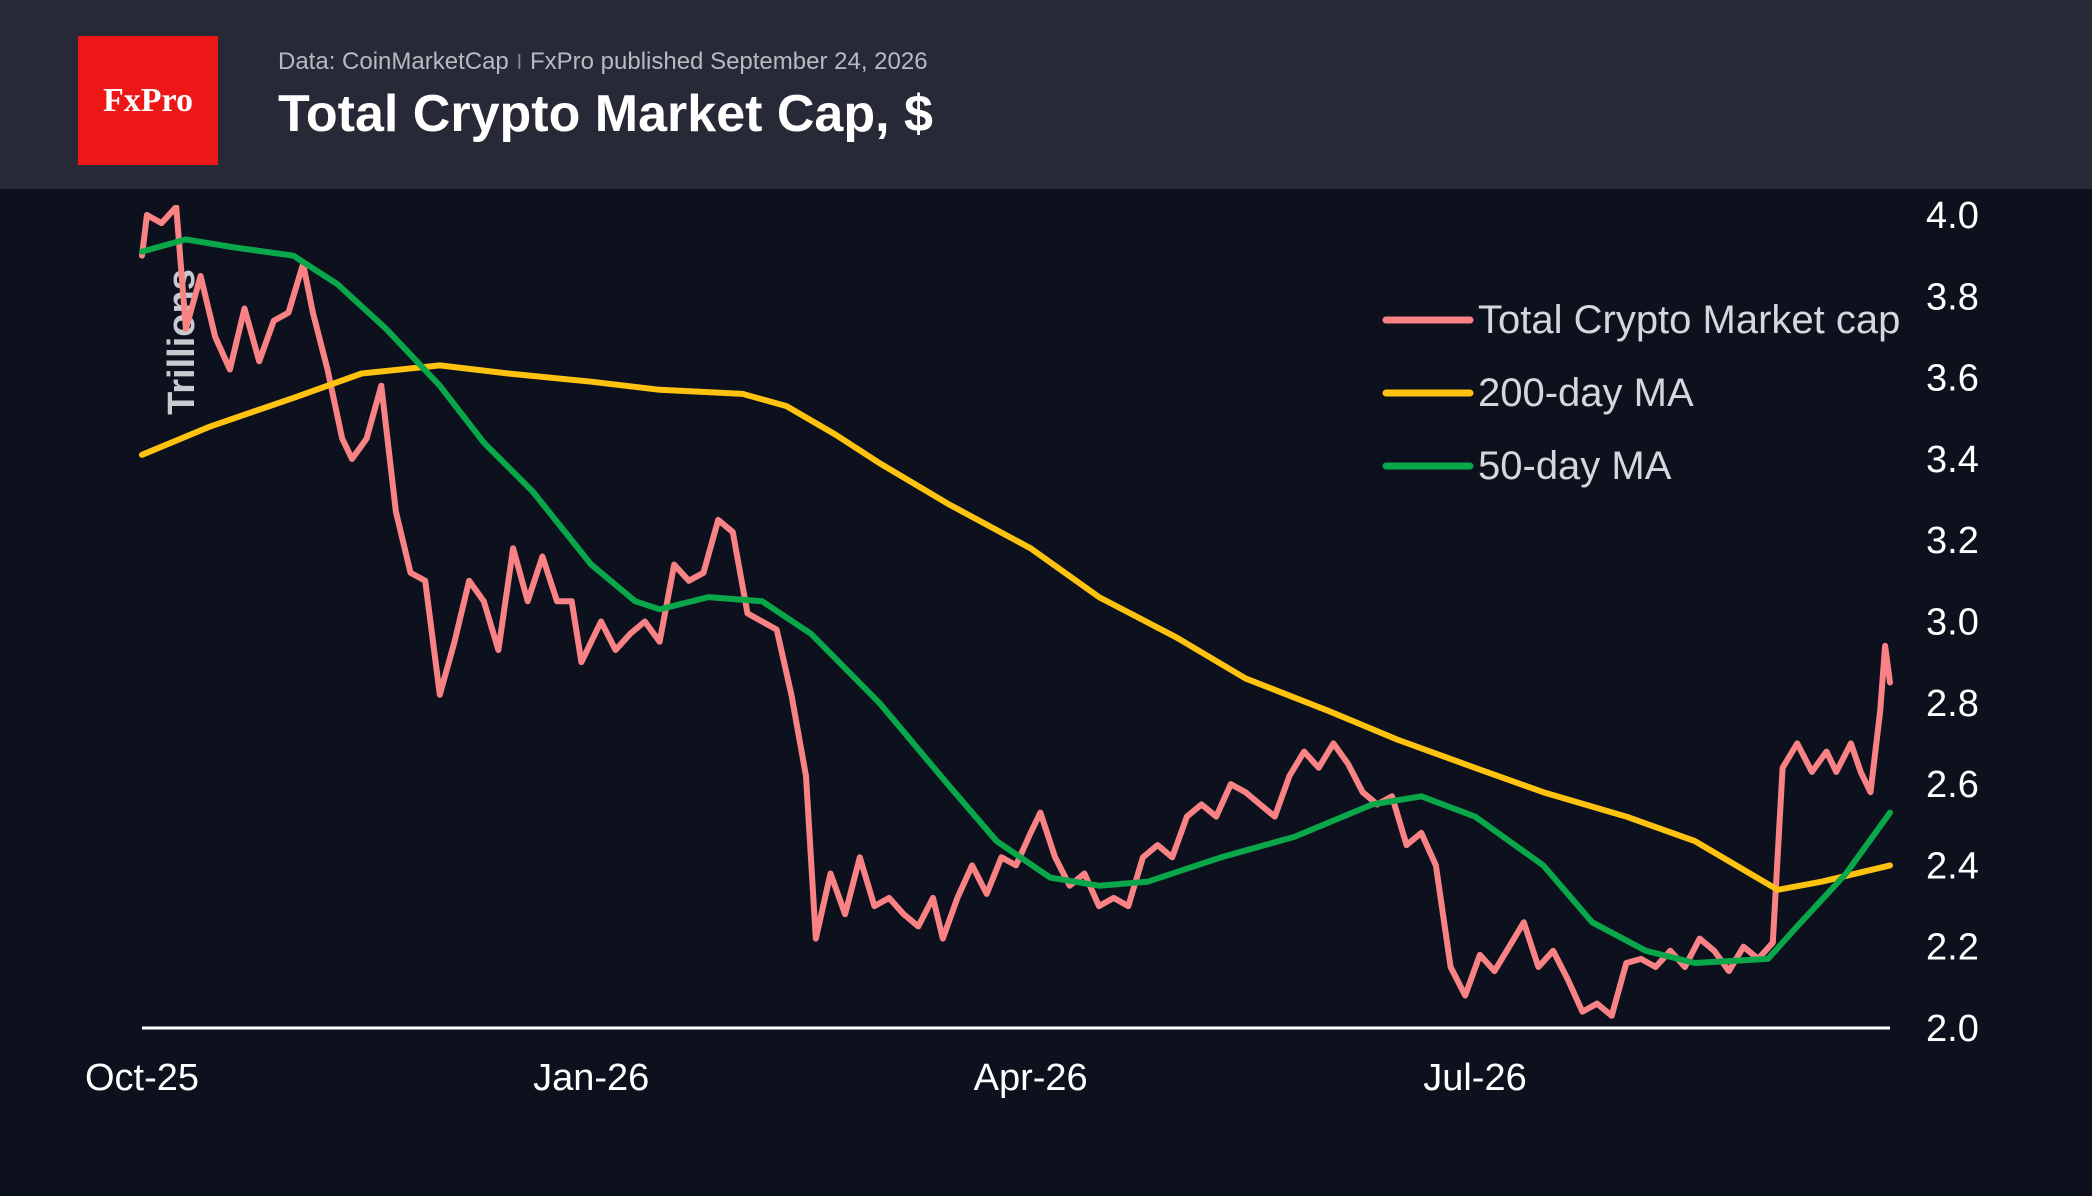 The height and width of the screenshot is (1196, 2092). I want to click on legend-label: 50-day MA, so click(1575, 466).